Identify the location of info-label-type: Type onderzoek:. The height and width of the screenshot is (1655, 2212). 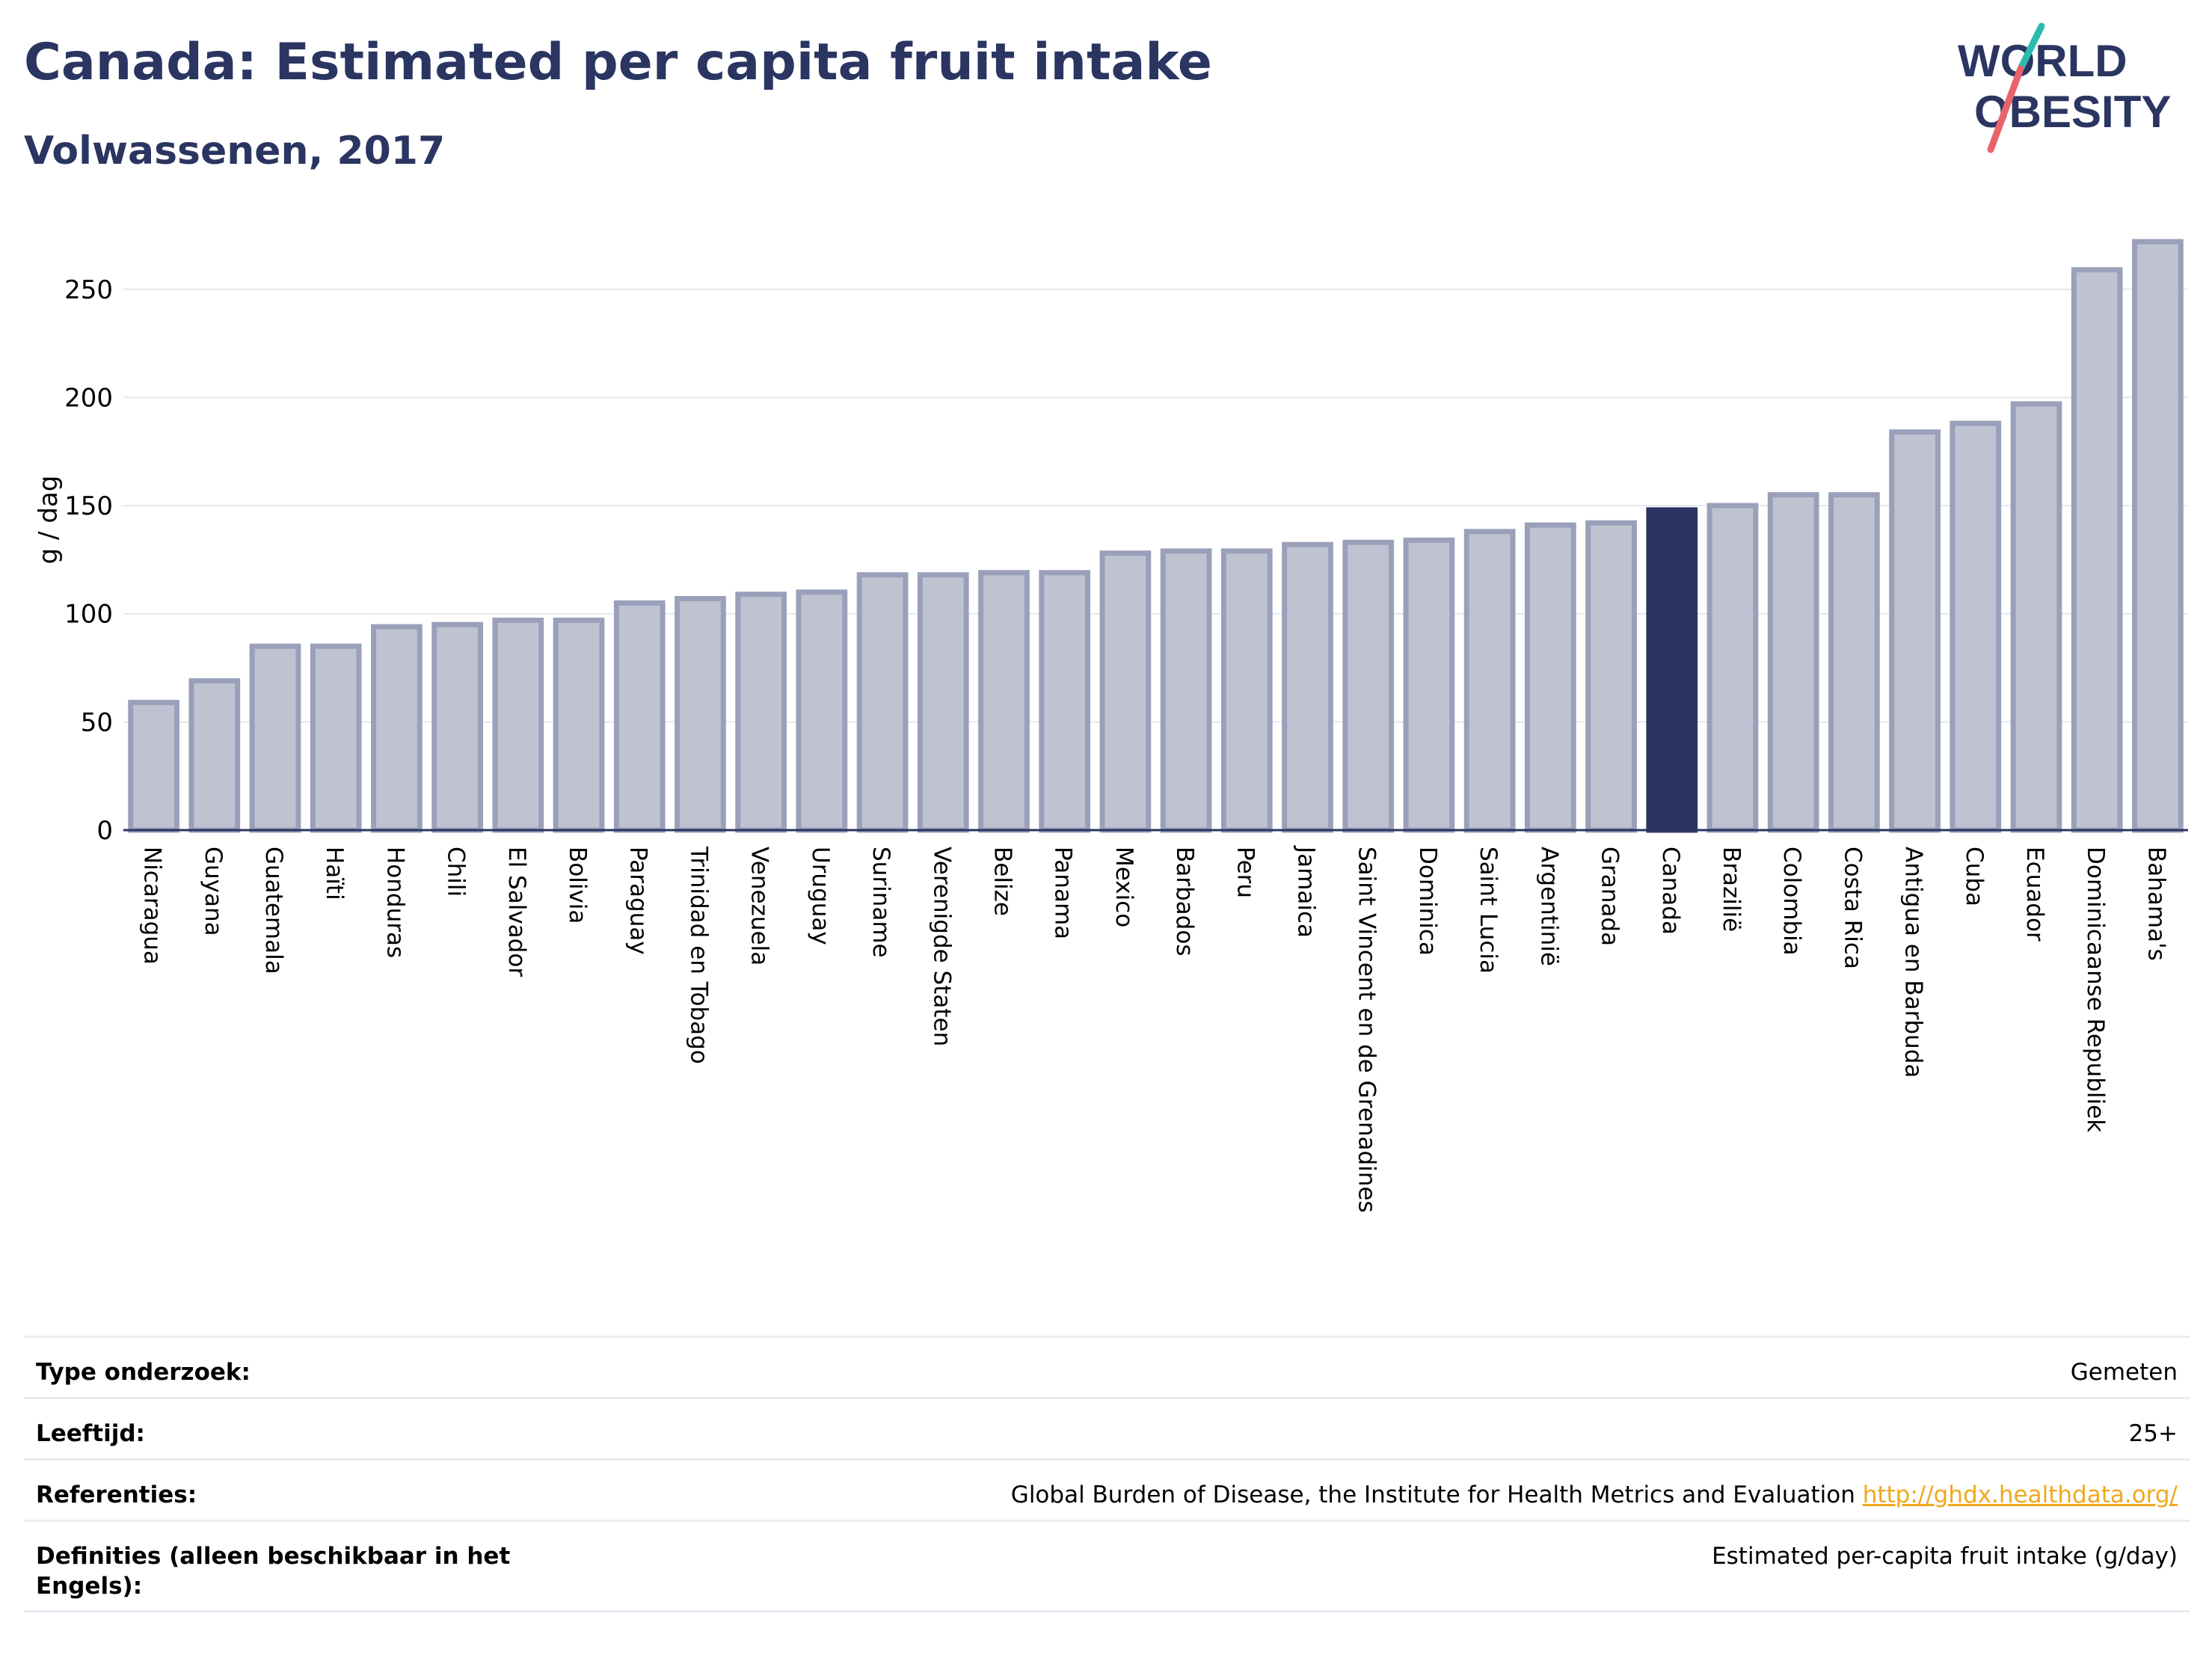
(143, 1372).